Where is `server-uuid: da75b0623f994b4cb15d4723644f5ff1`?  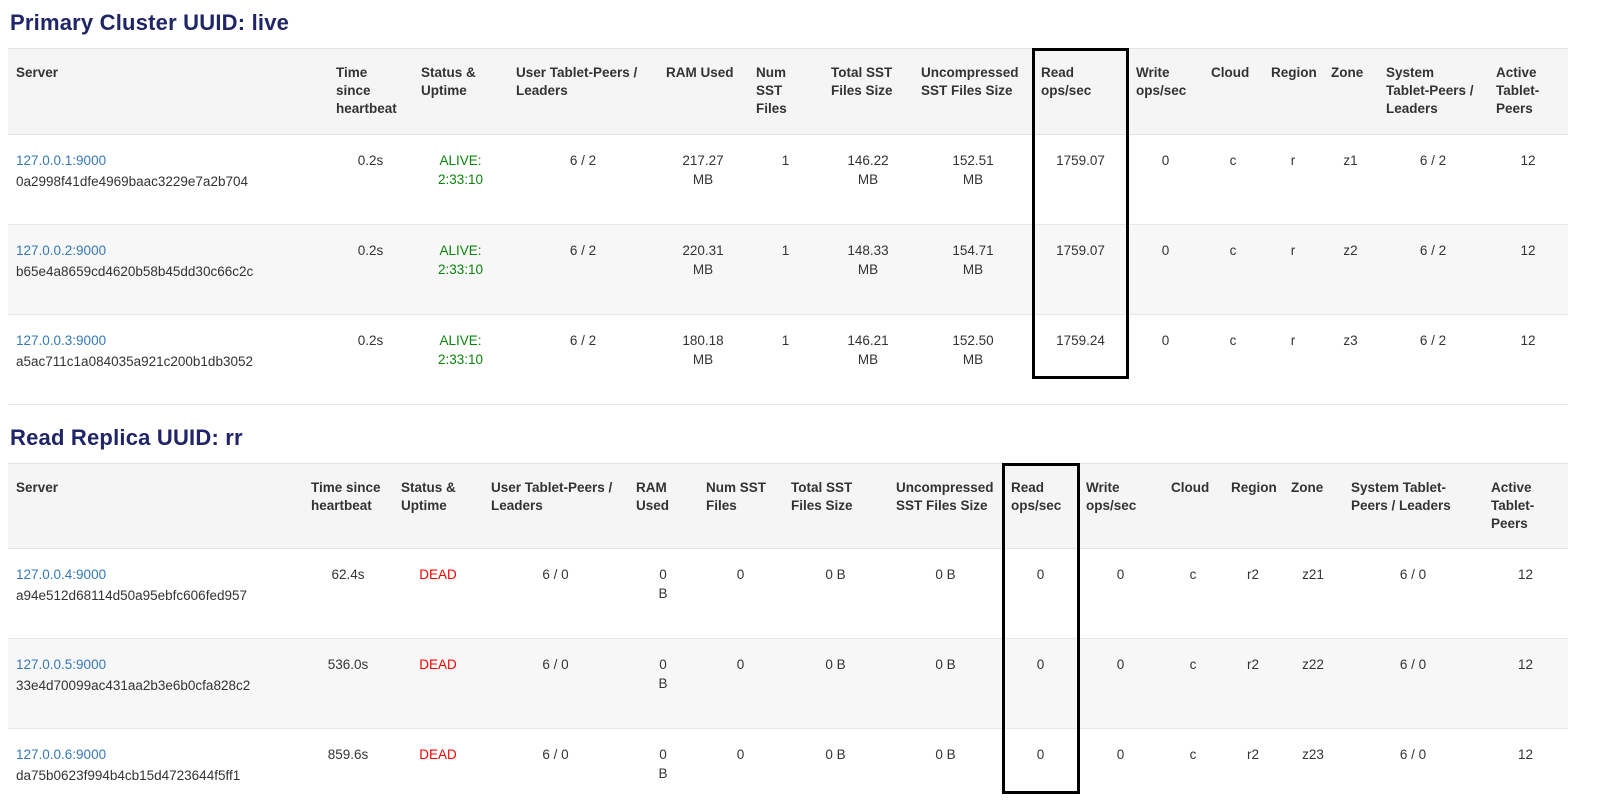 server-uuid: da75b0623f994b4cb15d4723644f5ff1 is located at coordinates (128, 776).